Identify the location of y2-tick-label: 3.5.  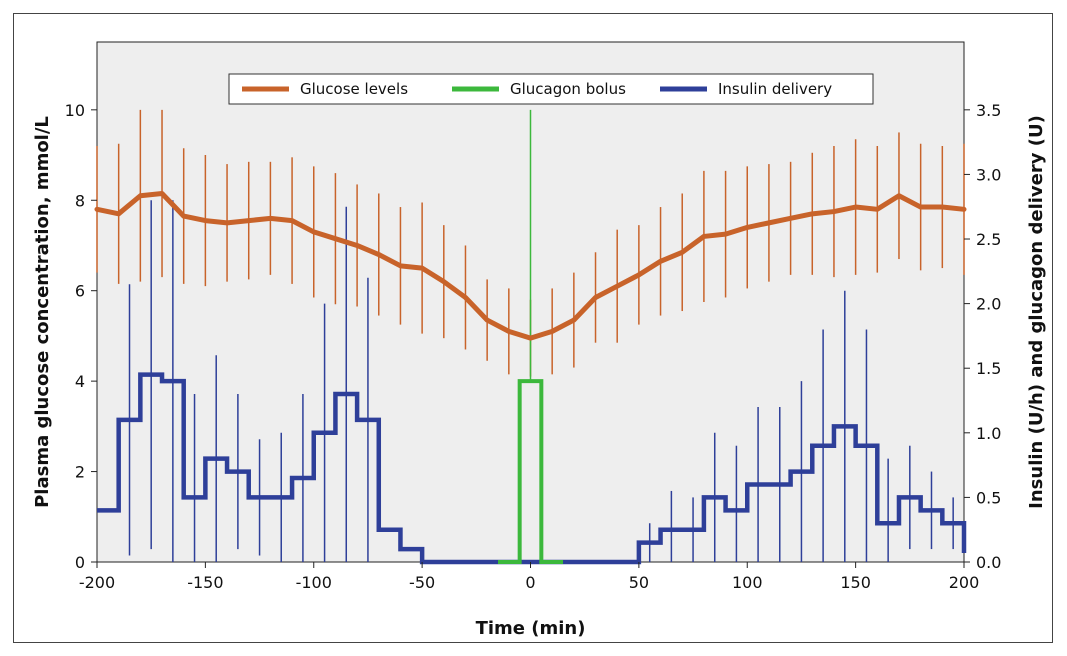
(988, 110).